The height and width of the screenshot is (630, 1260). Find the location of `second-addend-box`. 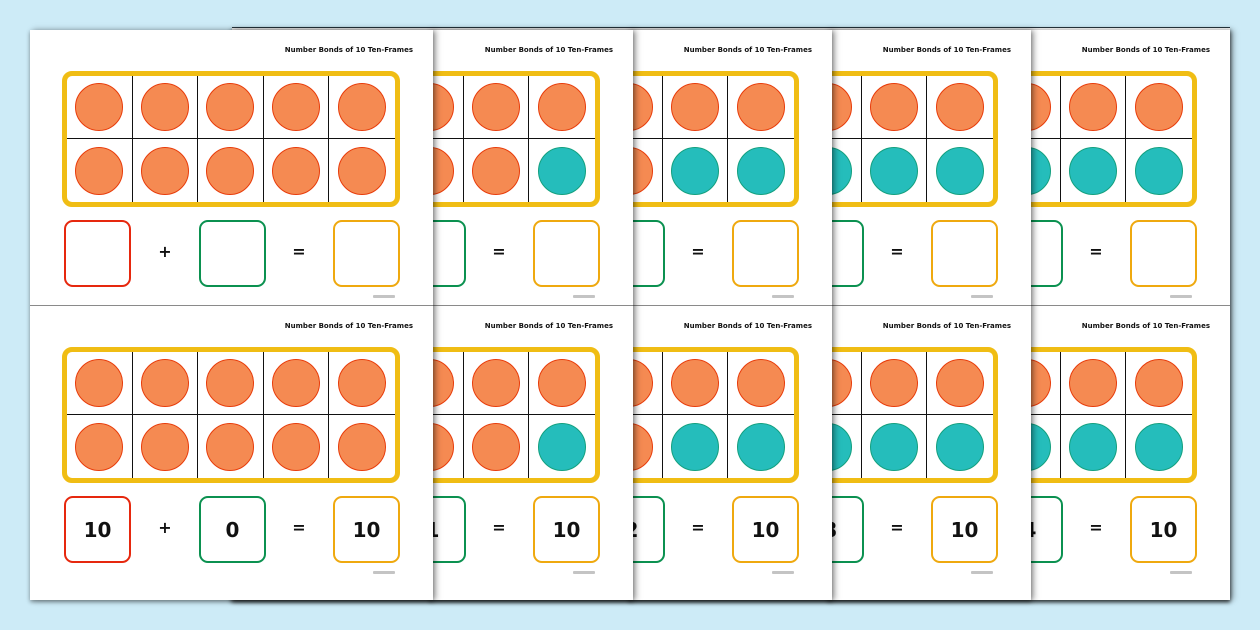

second-addend-box is located at coordinates (232, 253).